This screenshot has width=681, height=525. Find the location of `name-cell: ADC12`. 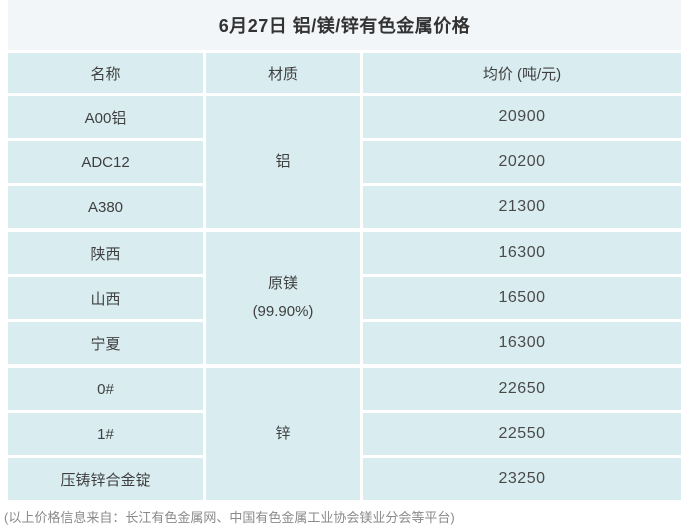

name-cell: ADC12 is located at coordinates (105, 162).